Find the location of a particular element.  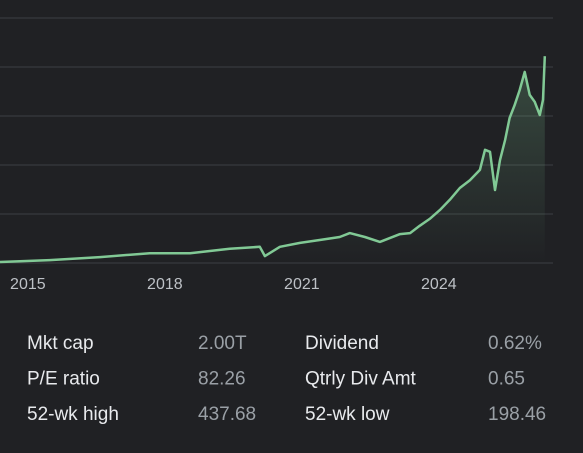

stat-label: Qtrly Div Amt is located at coordinates (361, 379).